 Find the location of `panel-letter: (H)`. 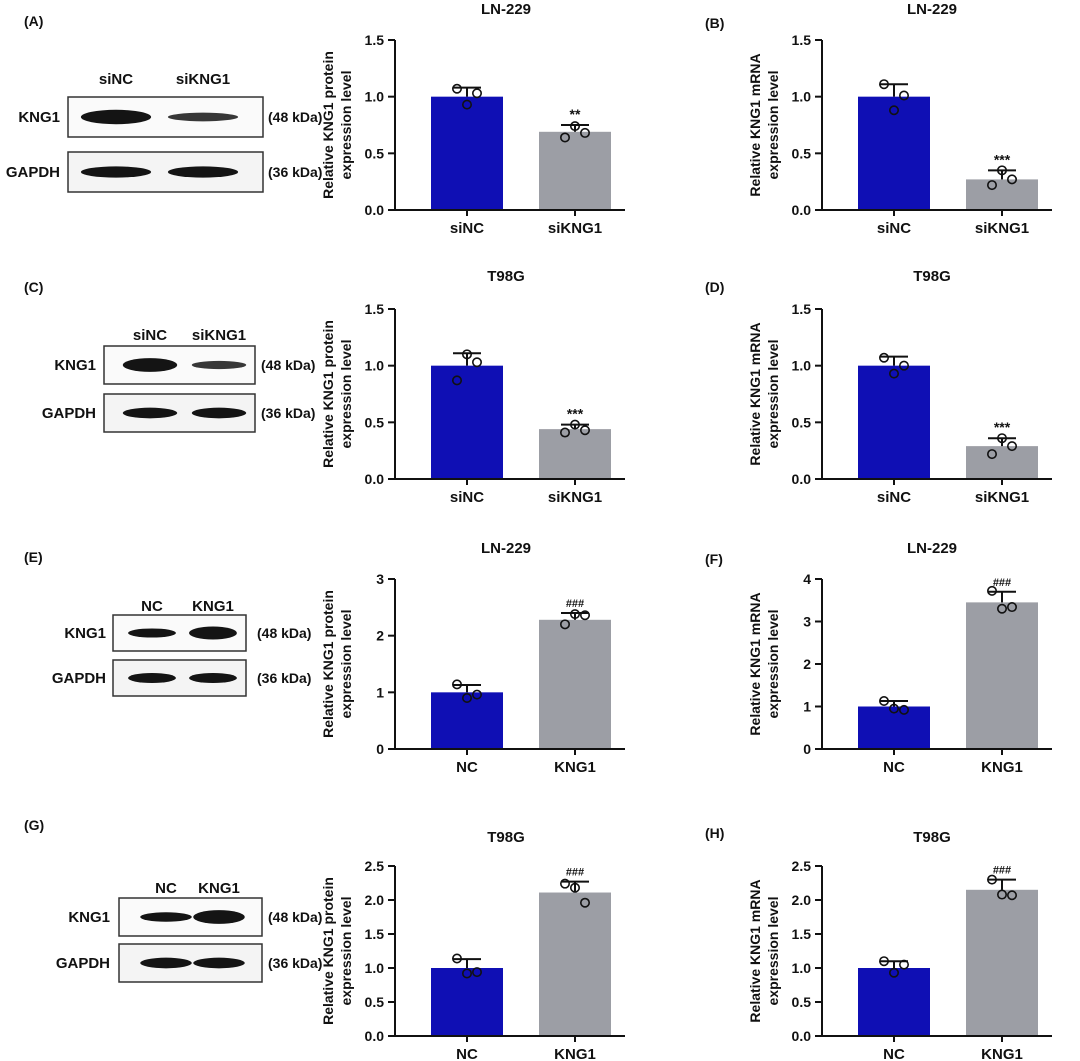

panel-letter: (H) is located at coordinates (714, 833).